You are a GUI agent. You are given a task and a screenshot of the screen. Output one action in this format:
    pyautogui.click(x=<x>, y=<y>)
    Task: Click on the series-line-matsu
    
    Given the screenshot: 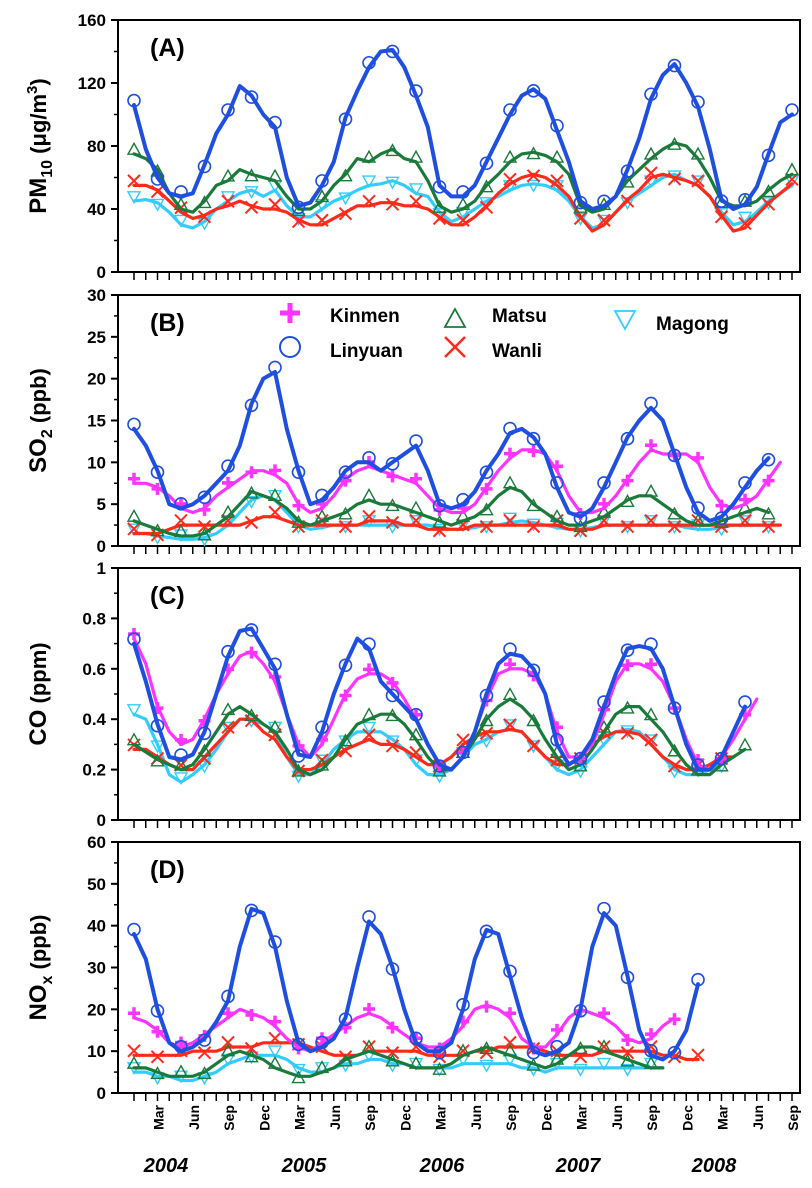 What is the action you would take?
    pyautogui.click(x=398, y=1061)
    